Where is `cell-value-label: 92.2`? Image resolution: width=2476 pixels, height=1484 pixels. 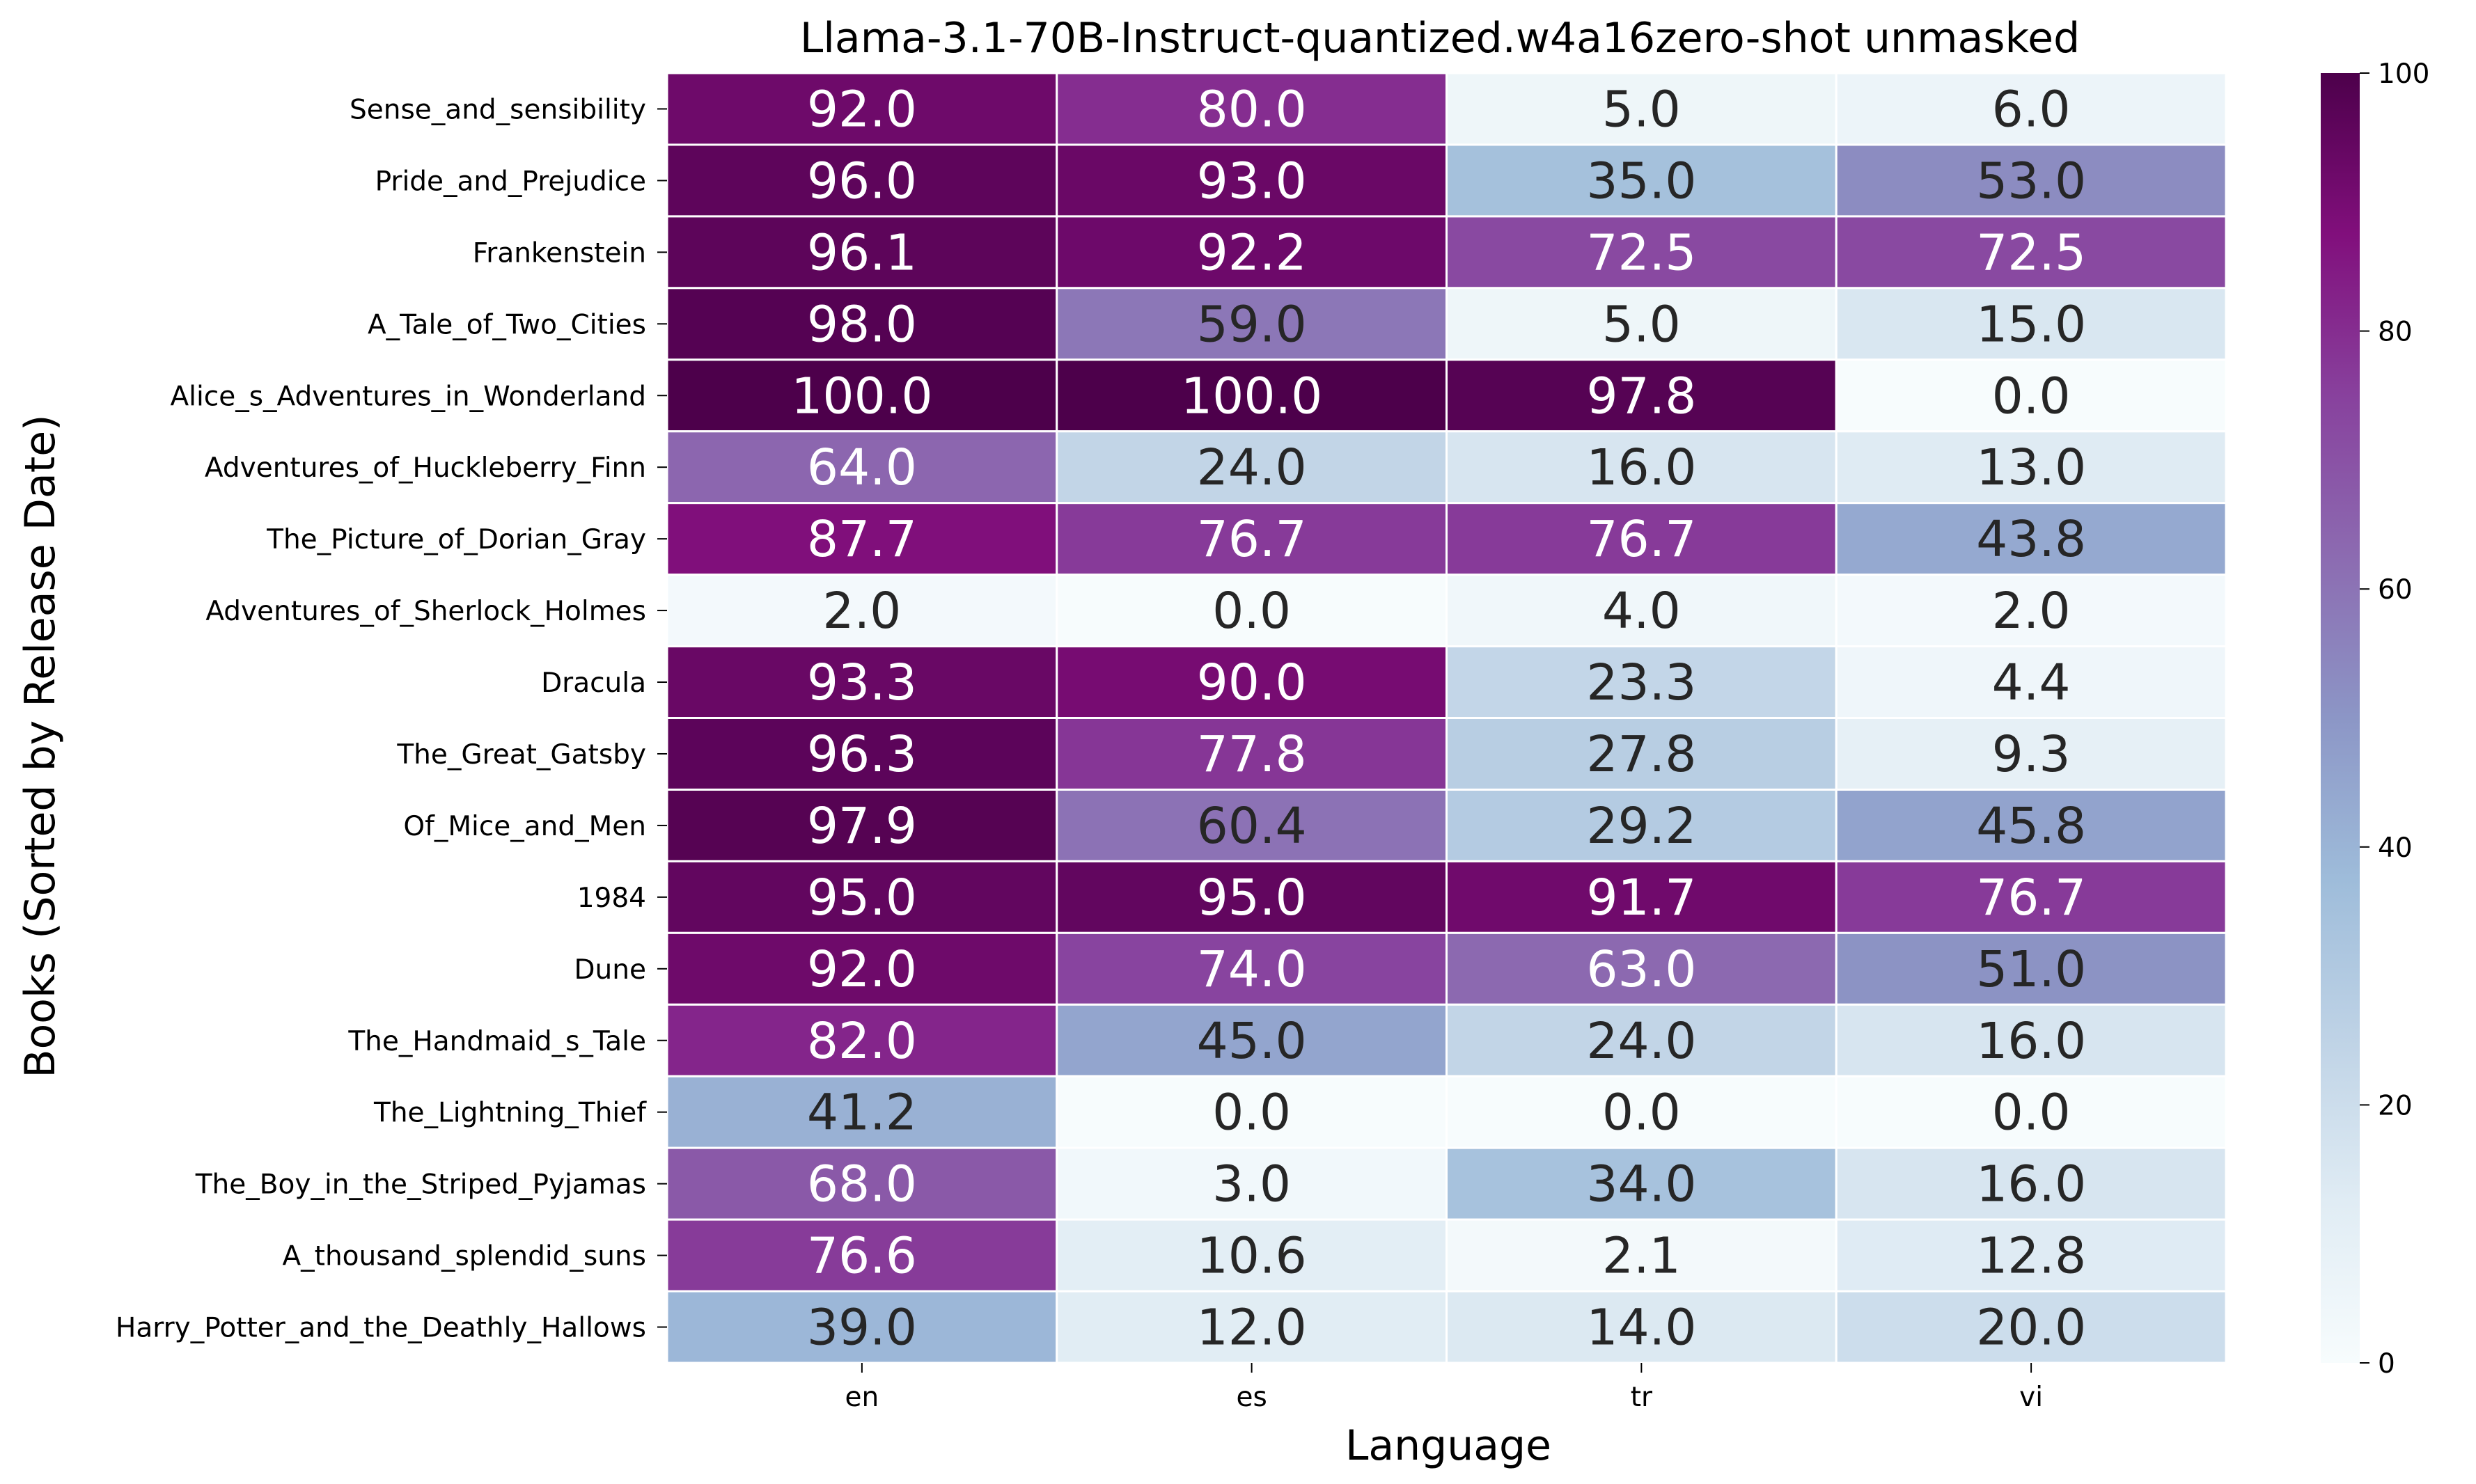 cell-value-label: 92.2 is located at coordinates (1252, 252).